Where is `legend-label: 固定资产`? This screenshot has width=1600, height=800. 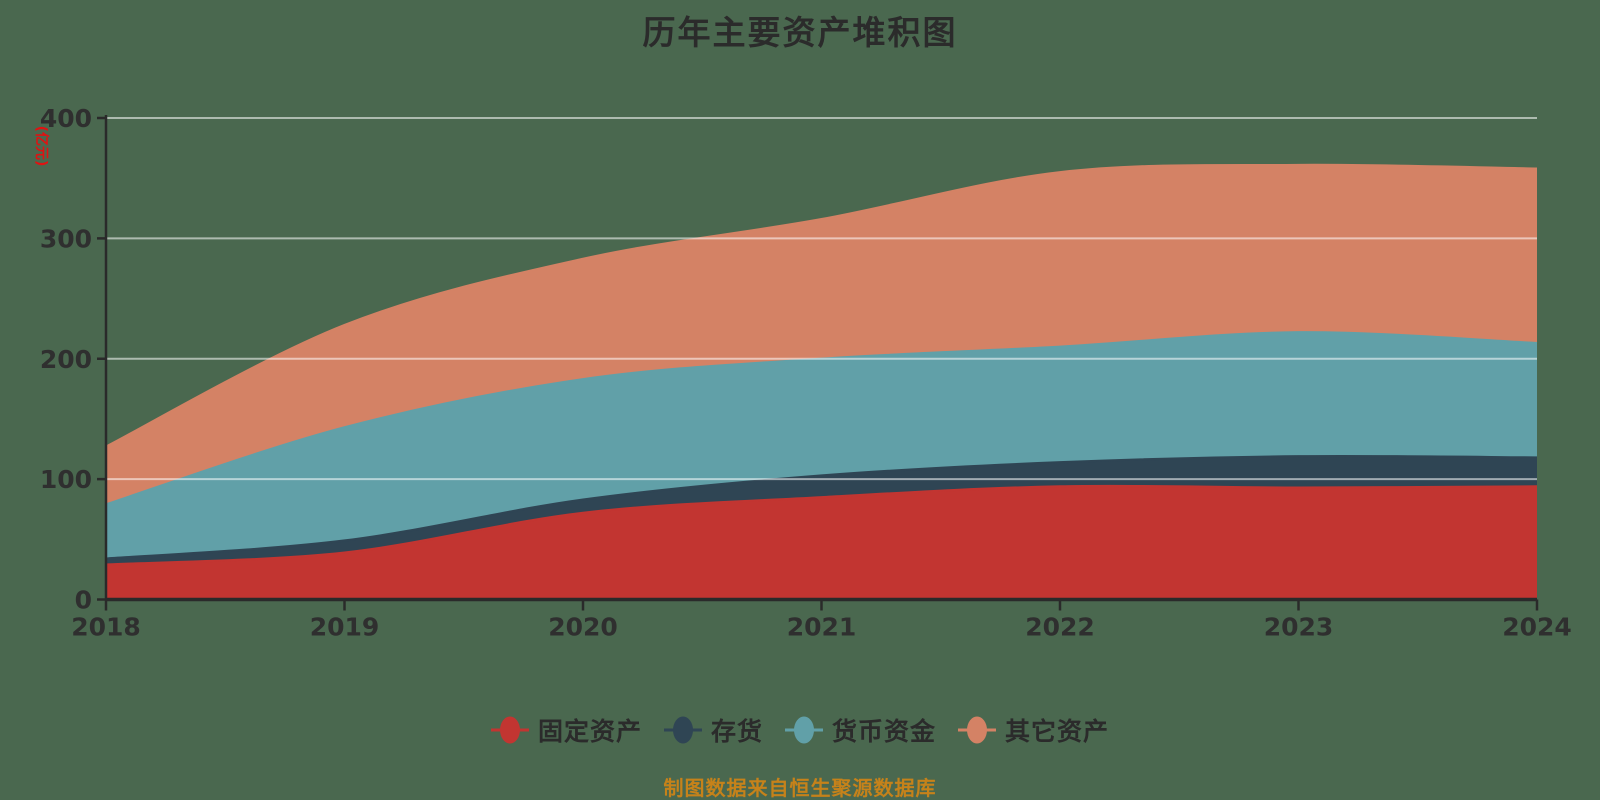
legend-label: 固定资产 is located at coordinates (589, 731).